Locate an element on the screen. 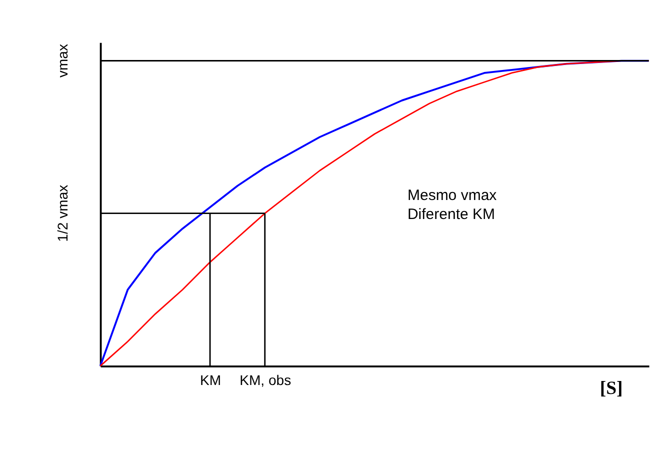 Image resolution: width=661 pixels, height=458 pixels. ref-line-label: vmax is located at coordinates (62, 61).